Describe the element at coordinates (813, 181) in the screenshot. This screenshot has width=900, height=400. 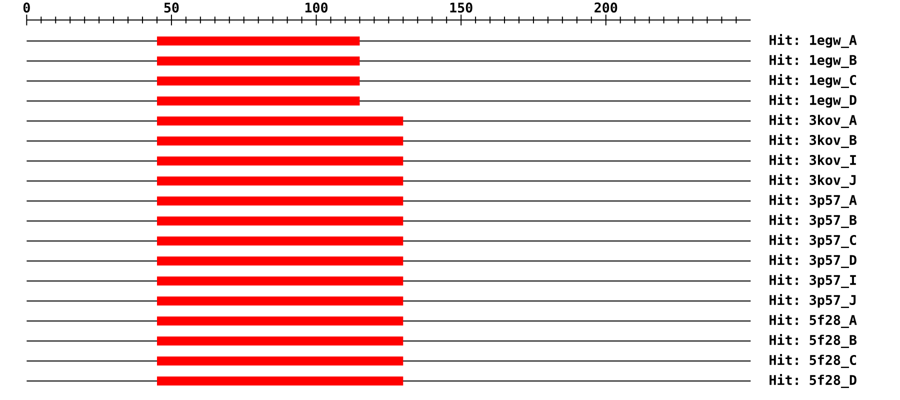
I see `y-tick-label: Hit: 3kov_J` at that location.